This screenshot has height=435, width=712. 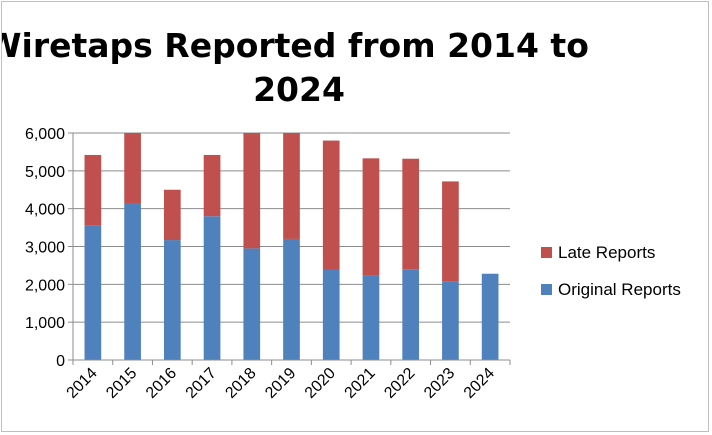 What do you see at coordinates (45, 134) in the screenshot?
I see `y-tick-label: 6,000` at bounding box center [45, 134].